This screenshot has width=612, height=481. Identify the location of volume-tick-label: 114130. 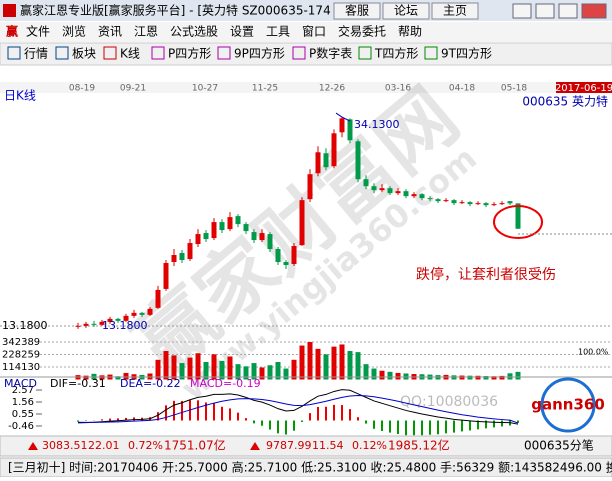
(21, 367).